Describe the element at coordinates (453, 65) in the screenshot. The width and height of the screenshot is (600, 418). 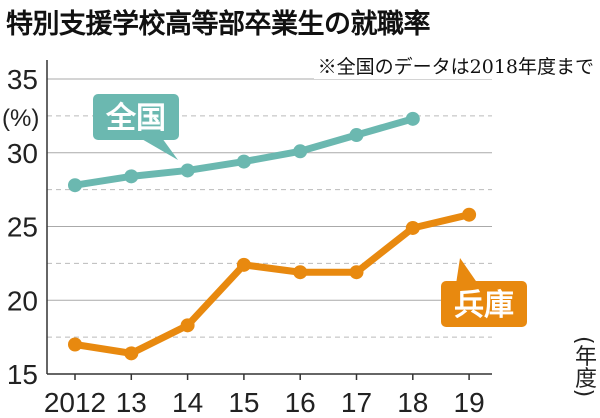
I see `chart-note: ※全国のデータは2018年度まで` at that location.